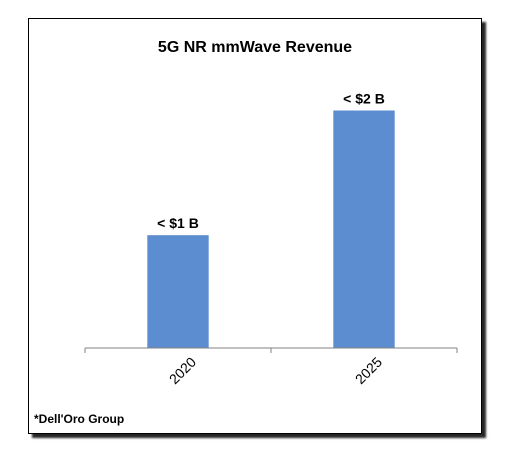  I want to click on chart-title: 5G NR mmWave Revenue, so click(255, 47).